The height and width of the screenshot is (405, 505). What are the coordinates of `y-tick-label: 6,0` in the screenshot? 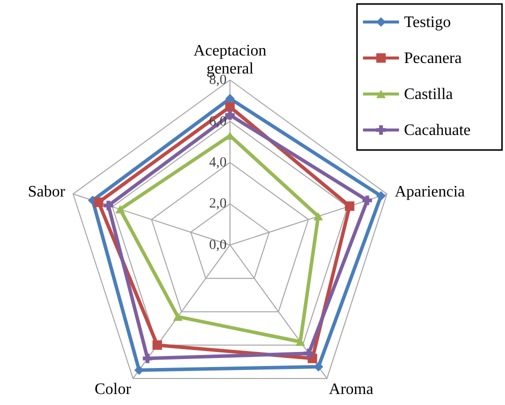 It's located at (218, 122).